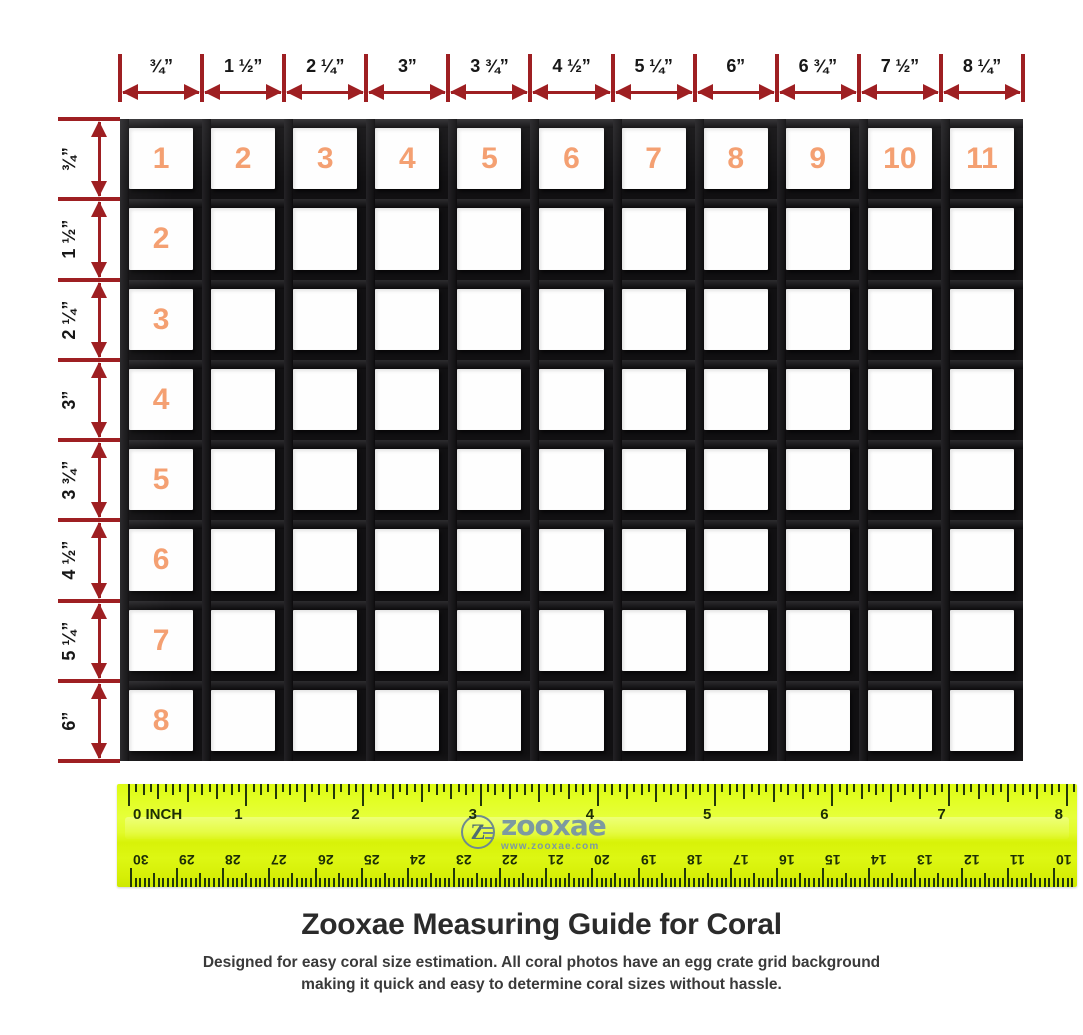 Image resolution: width=1083 pixels, height=1035 pixels. I want to click on horizontal-scale-segment: 3”, so click(407, 78).